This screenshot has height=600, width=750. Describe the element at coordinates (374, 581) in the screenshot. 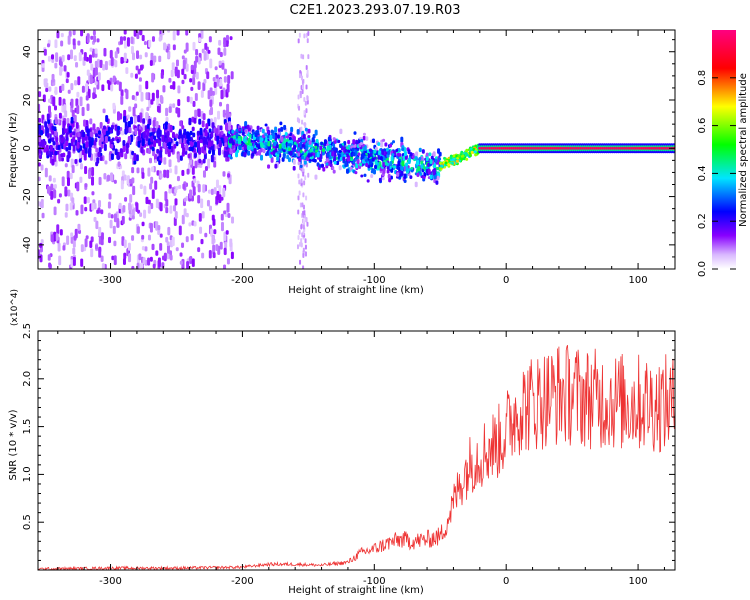

I see `x-tick-label: -100` at that location.